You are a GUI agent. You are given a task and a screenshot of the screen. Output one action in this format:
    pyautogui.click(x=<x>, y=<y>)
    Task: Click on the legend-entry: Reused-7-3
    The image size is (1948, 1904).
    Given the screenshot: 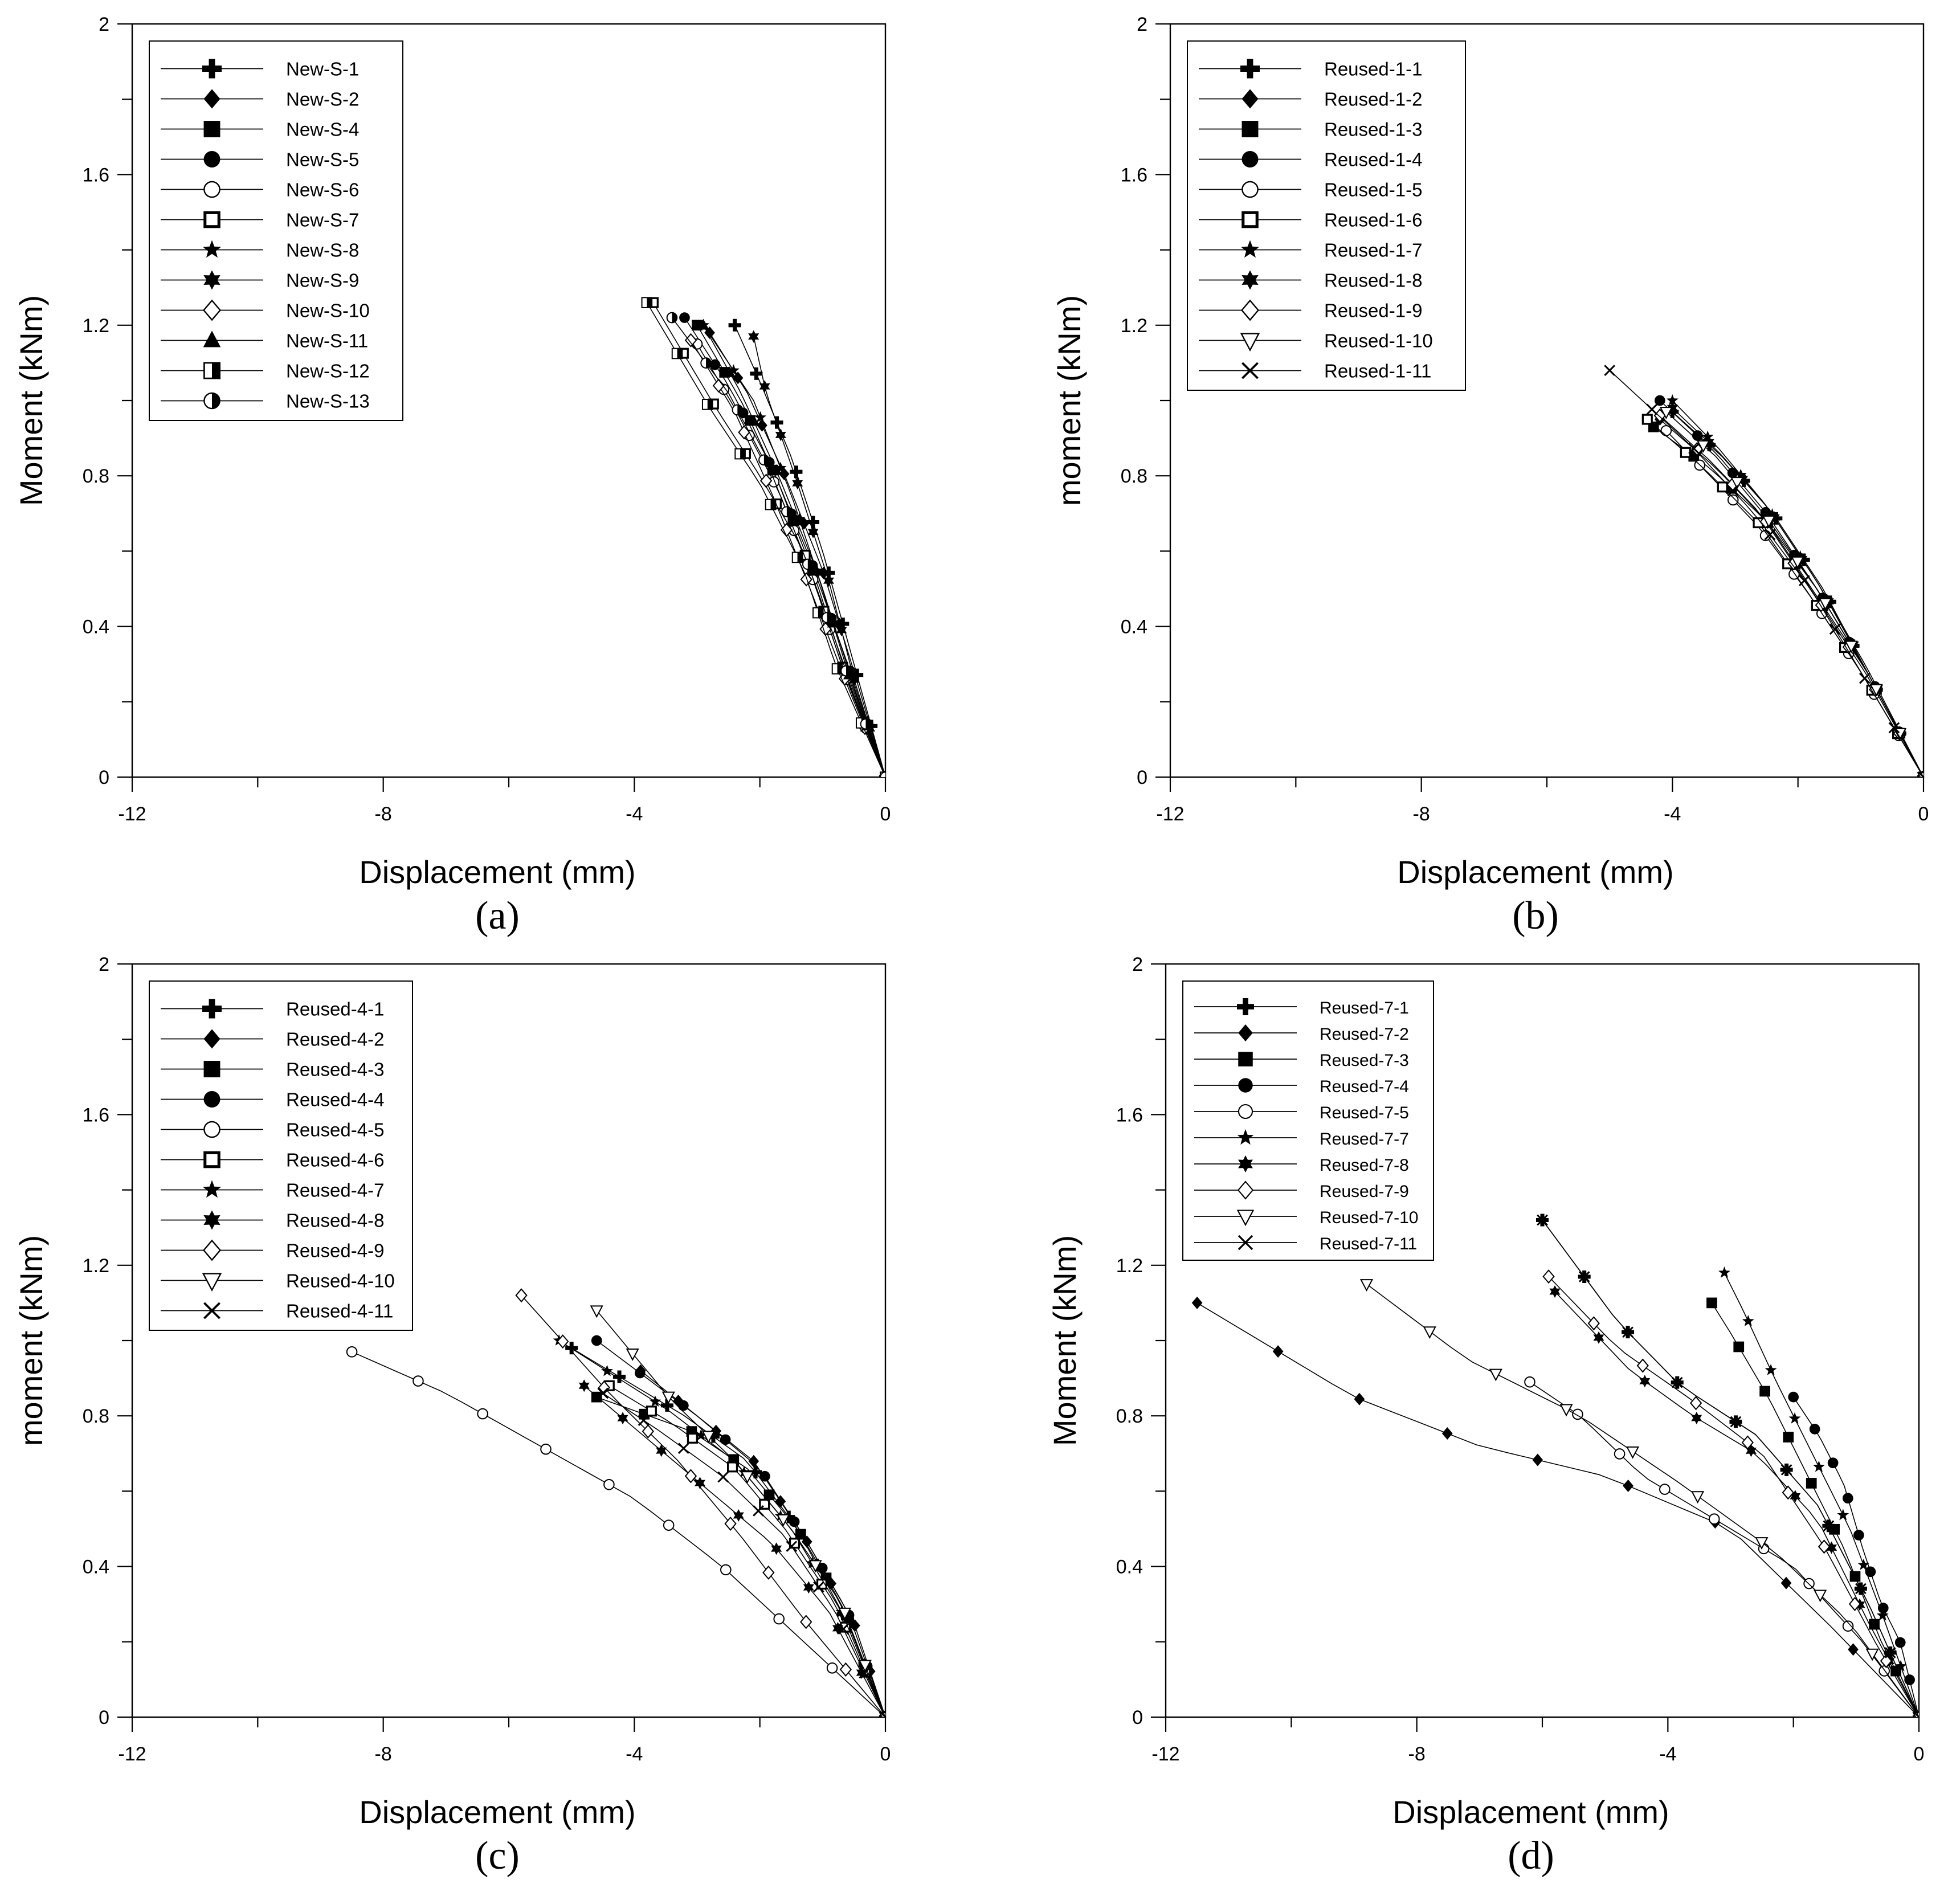 What is the action you would take?
    pyautogui.click(x=1301, y=1060)
    